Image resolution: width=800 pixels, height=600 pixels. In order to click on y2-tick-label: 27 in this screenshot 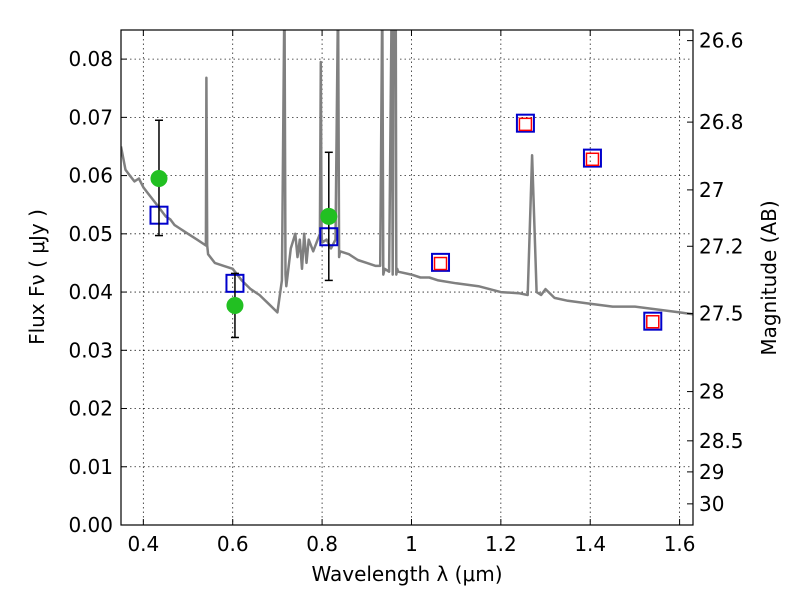, I will do `click(711, 190)`.